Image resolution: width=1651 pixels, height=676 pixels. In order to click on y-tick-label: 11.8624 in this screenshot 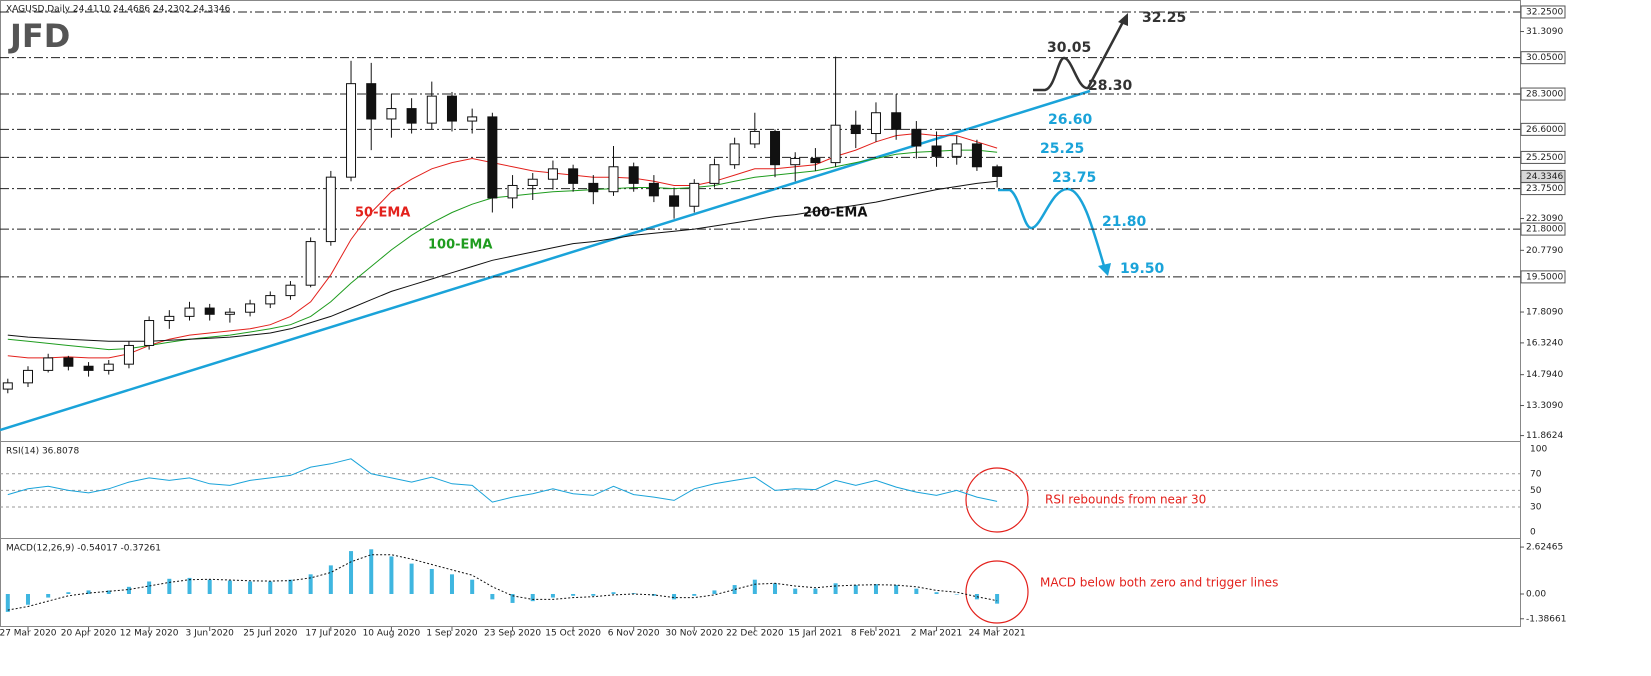, I will do `click(1544, 436)`.